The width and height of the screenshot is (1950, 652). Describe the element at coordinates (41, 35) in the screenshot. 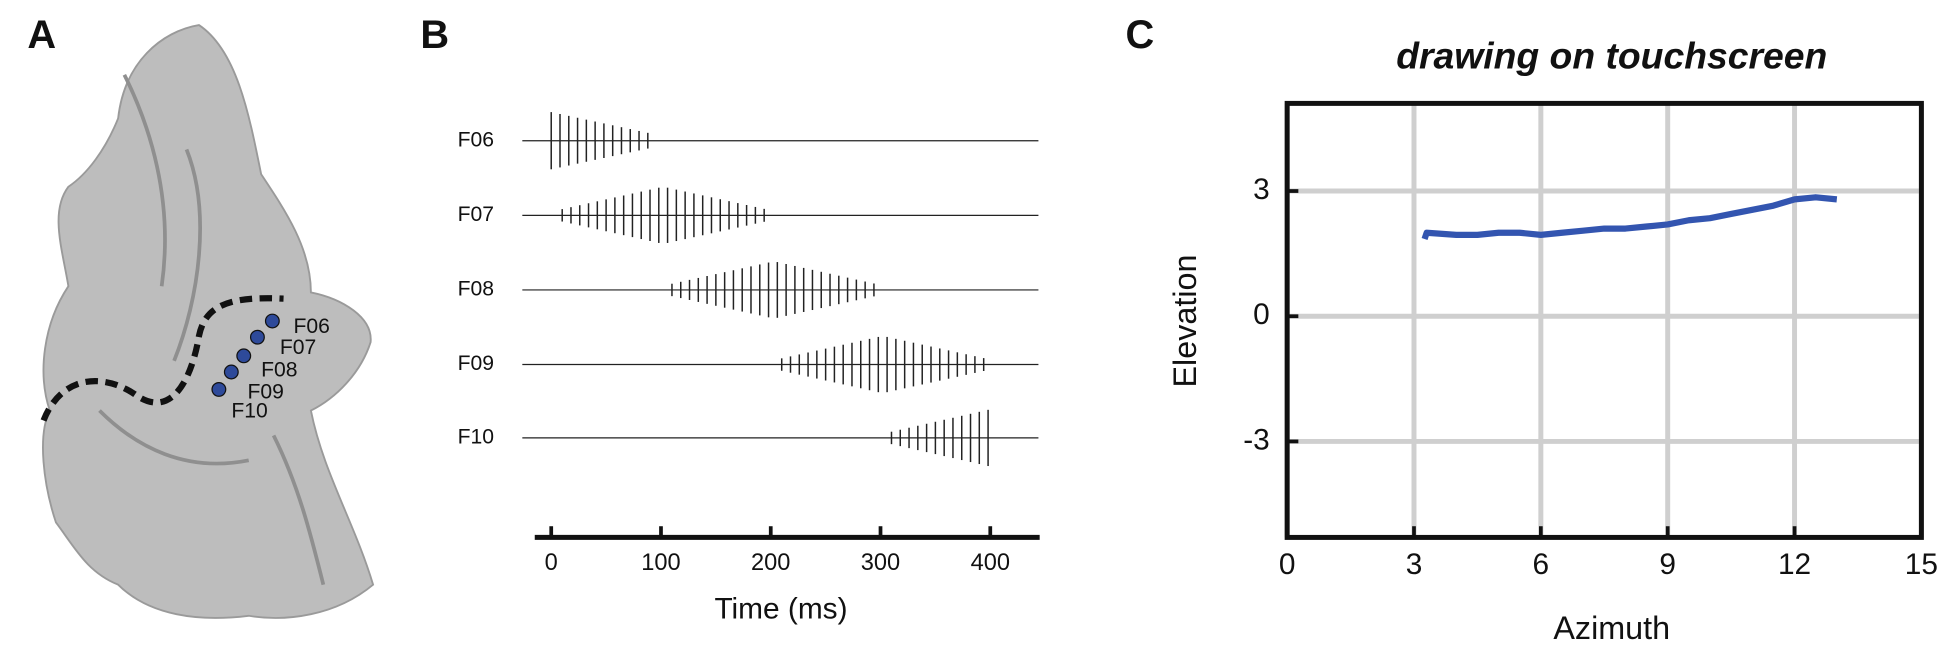

I see `panel-label: A` at that location.